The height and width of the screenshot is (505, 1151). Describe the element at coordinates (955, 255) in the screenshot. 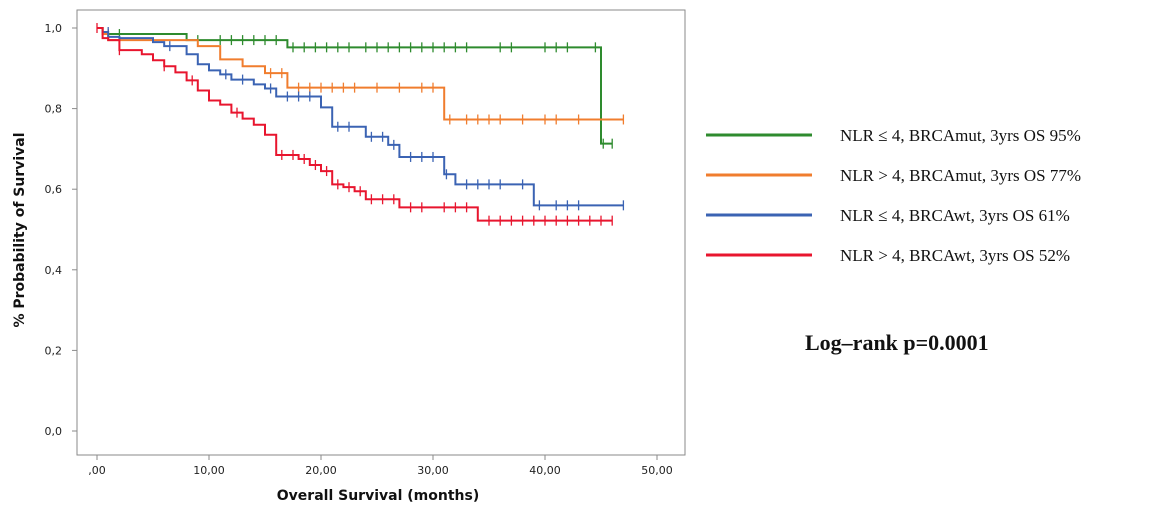

I see `legend-label-4: NLR > 4, BRCAwt, 3yrs OS 52%` at that location.